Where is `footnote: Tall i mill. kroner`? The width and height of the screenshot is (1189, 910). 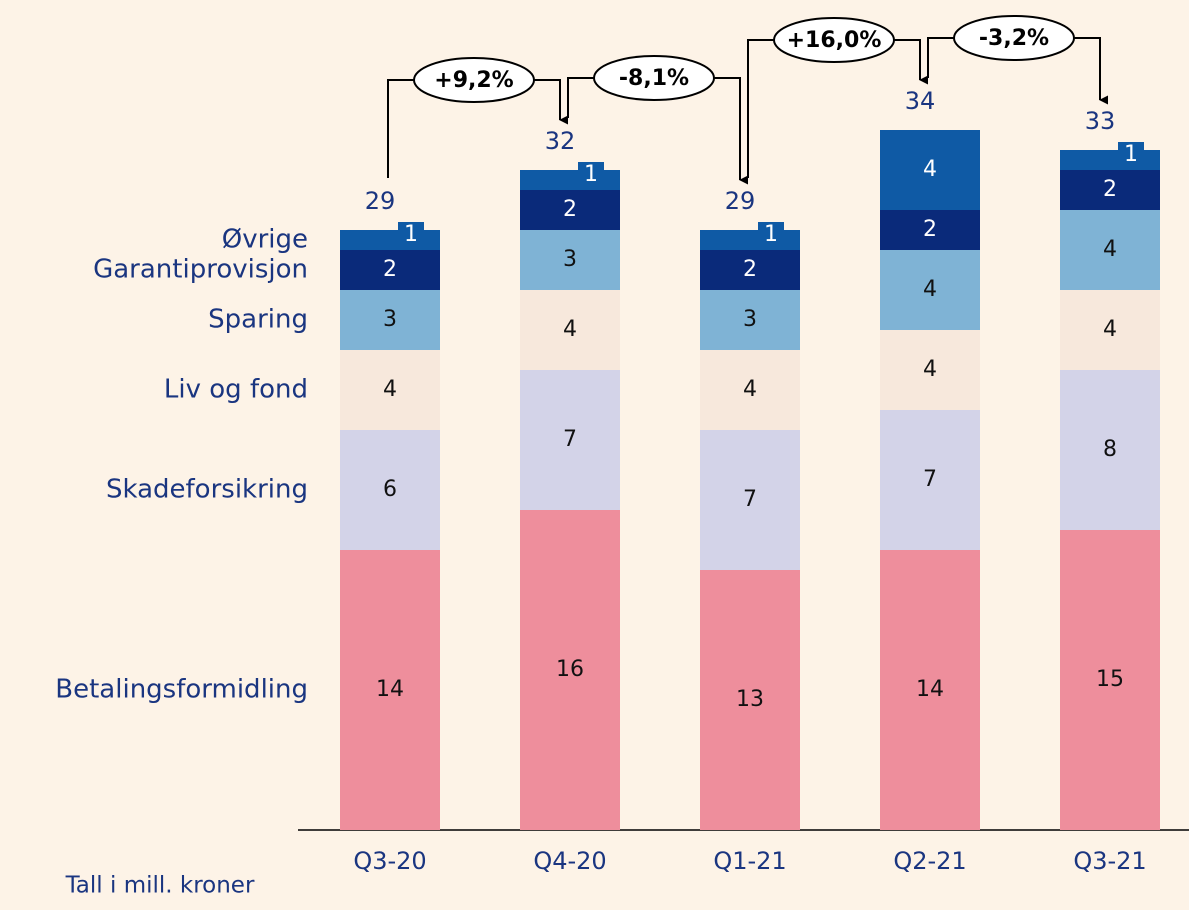
footnote: Tall i mill. kroner is located at coordinates (160, 886).